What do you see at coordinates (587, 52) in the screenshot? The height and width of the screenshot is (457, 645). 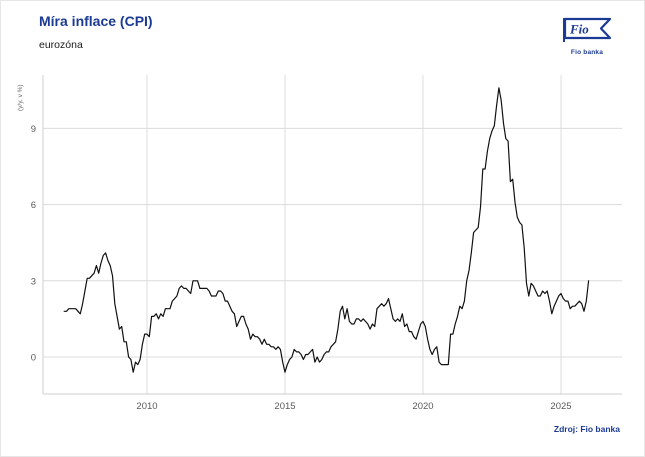 I see `fio-logo-caption: Fio banka` at bounding box center [587, 52].